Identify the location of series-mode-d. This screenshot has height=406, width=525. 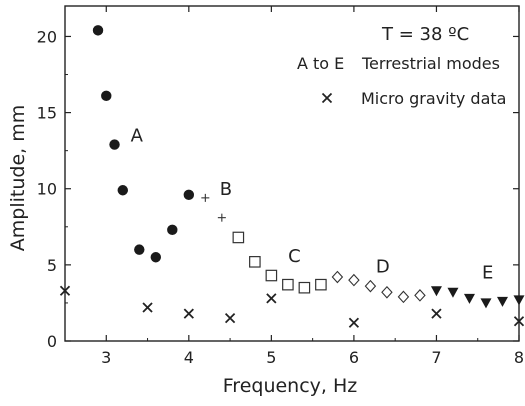
(378, 287).